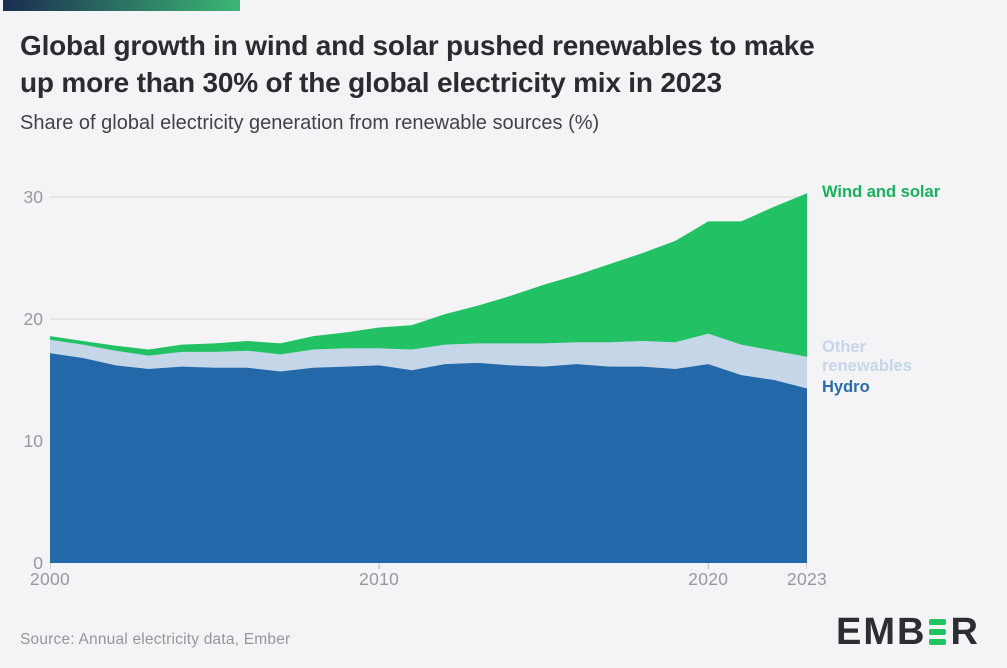 Image resolution: width=1007 pixels, height=668 pixels. I want to click on ember-logo: EMB R, so click(908, 631).